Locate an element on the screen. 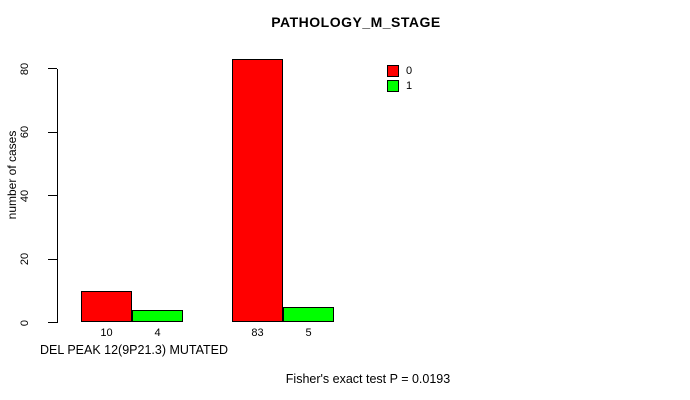 This screenshot has height=400, width=690. legend-entry: 0 is located at coordinates (399, 71).